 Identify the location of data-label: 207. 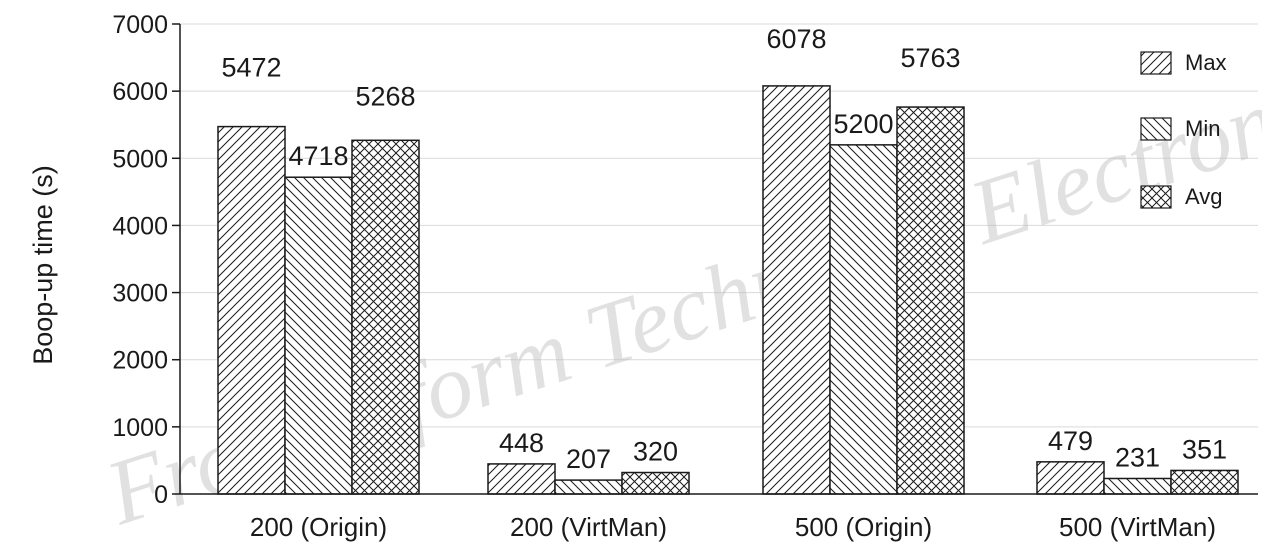
(588, 459).